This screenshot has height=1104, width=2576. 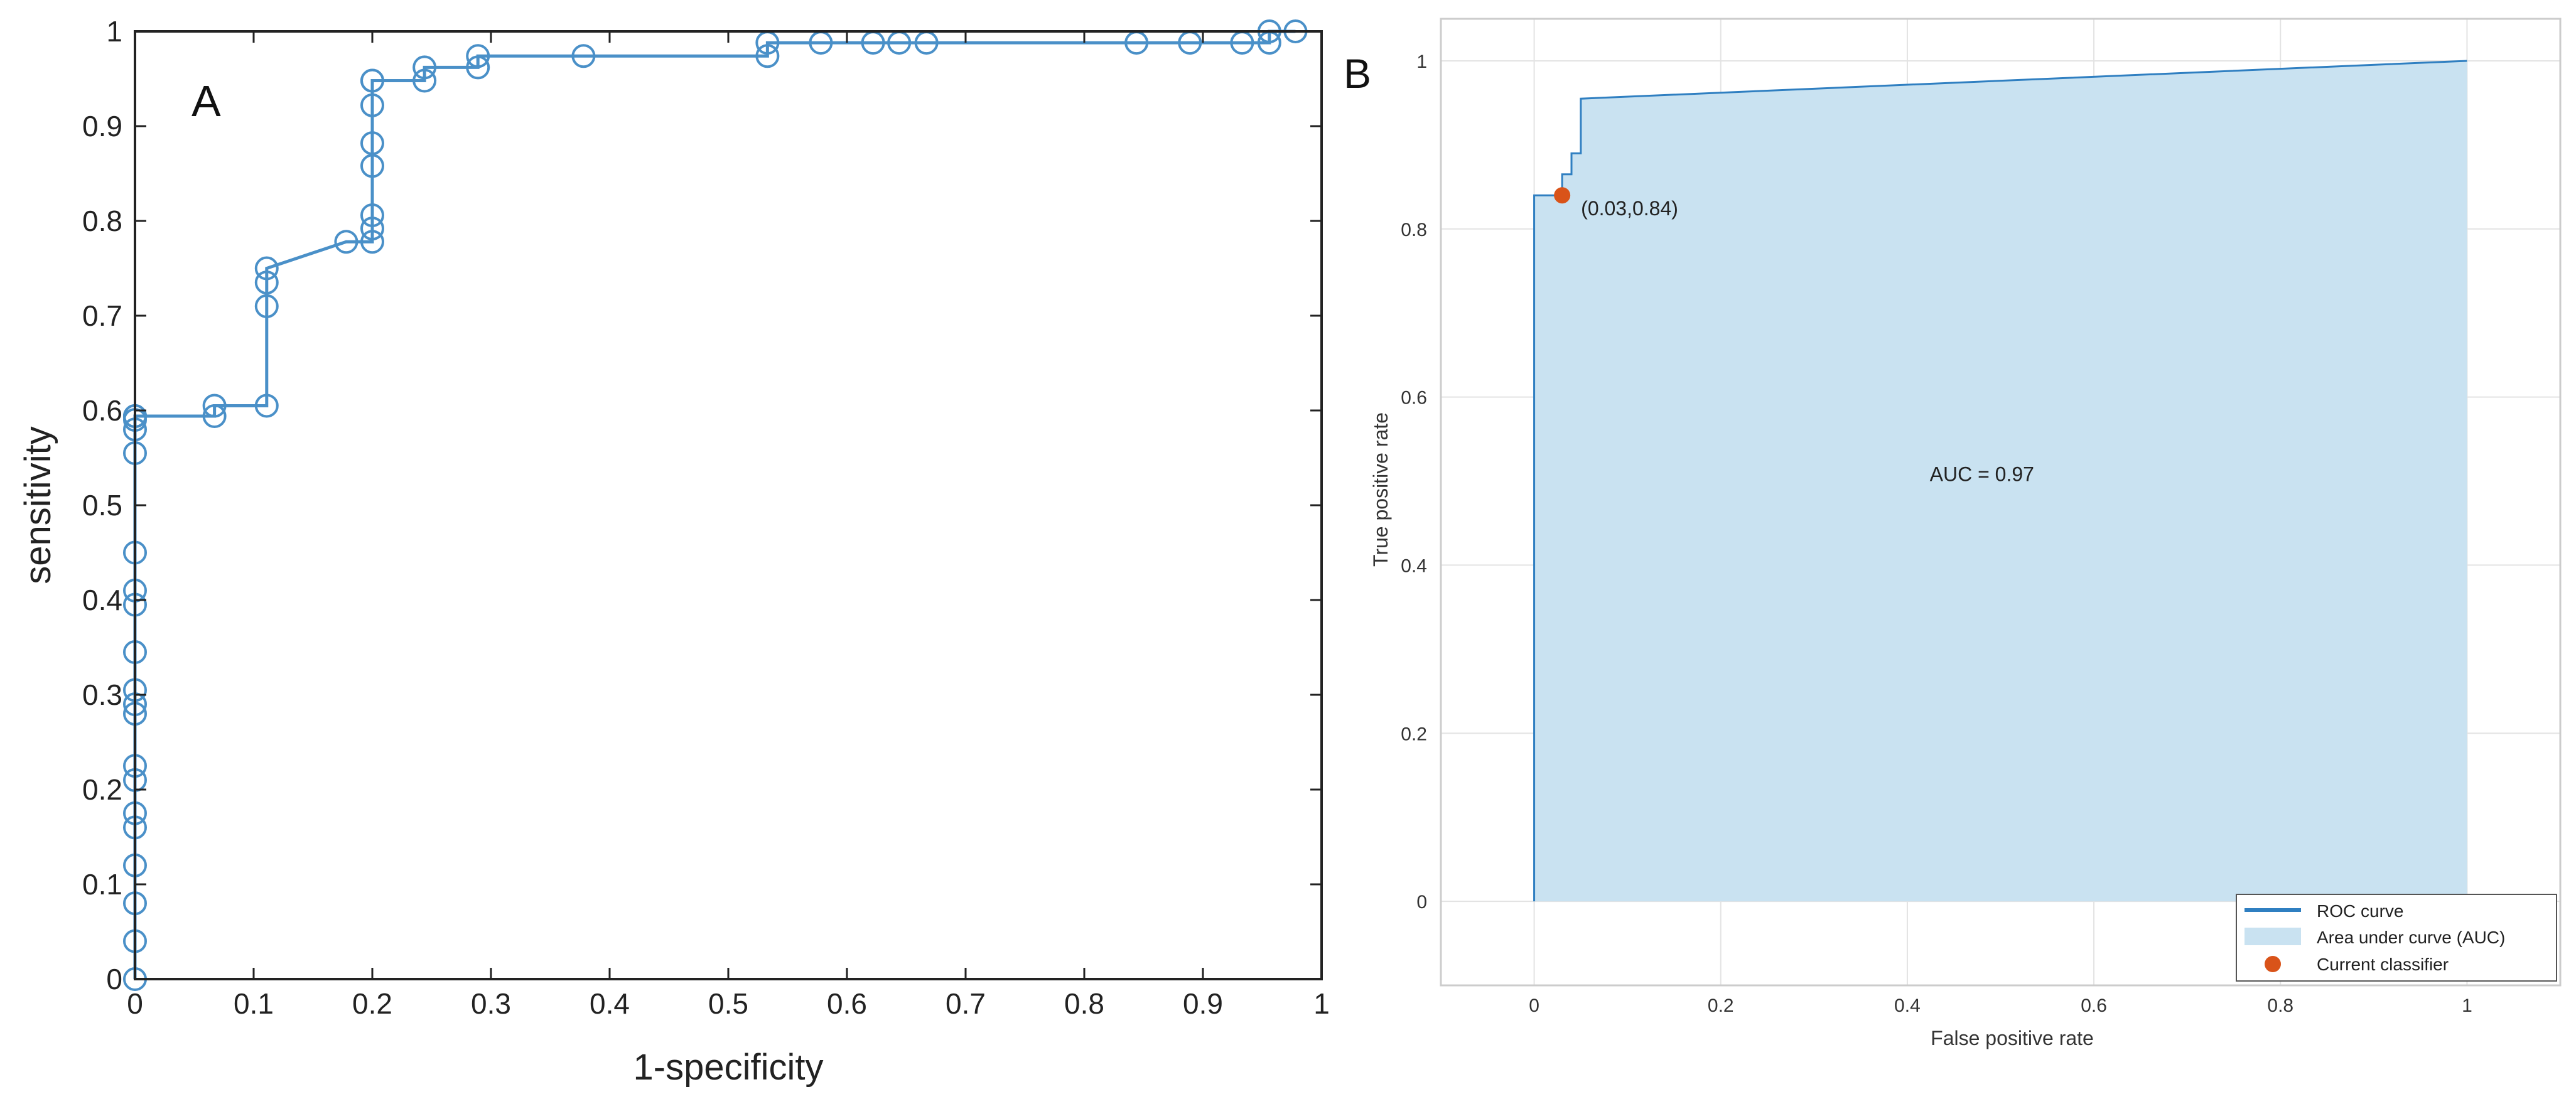 What do you see at coordinates (1414, 398) in the screenshot?
I see `panel-b-ytick-label: 0.6` at bounding box center [1414, 398].